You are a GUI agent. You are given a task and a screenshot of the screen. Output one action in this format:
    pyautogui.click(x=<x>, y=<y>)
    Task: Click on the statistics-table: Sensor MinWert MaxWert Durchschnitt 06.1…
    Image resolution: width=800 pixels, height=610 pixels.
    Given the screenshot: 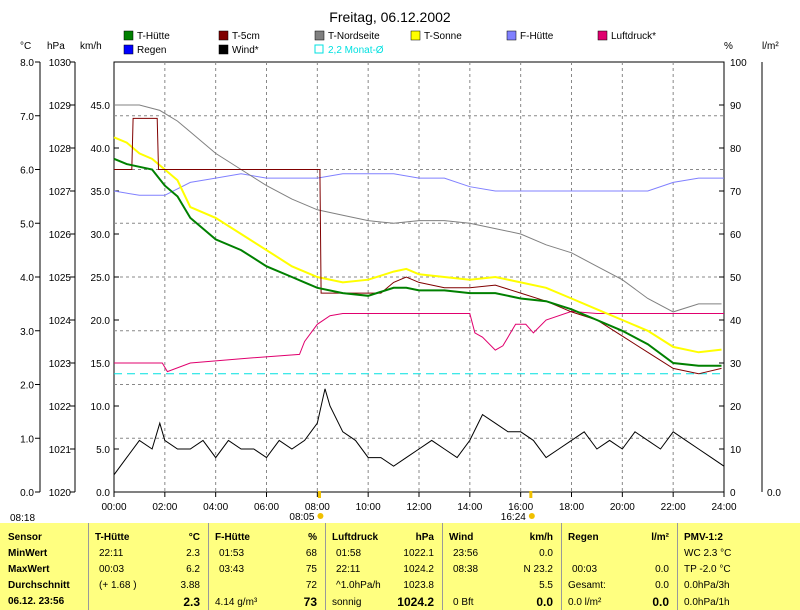 What is the action you would take?
    pyautogui.click(x=400, y=566)
    